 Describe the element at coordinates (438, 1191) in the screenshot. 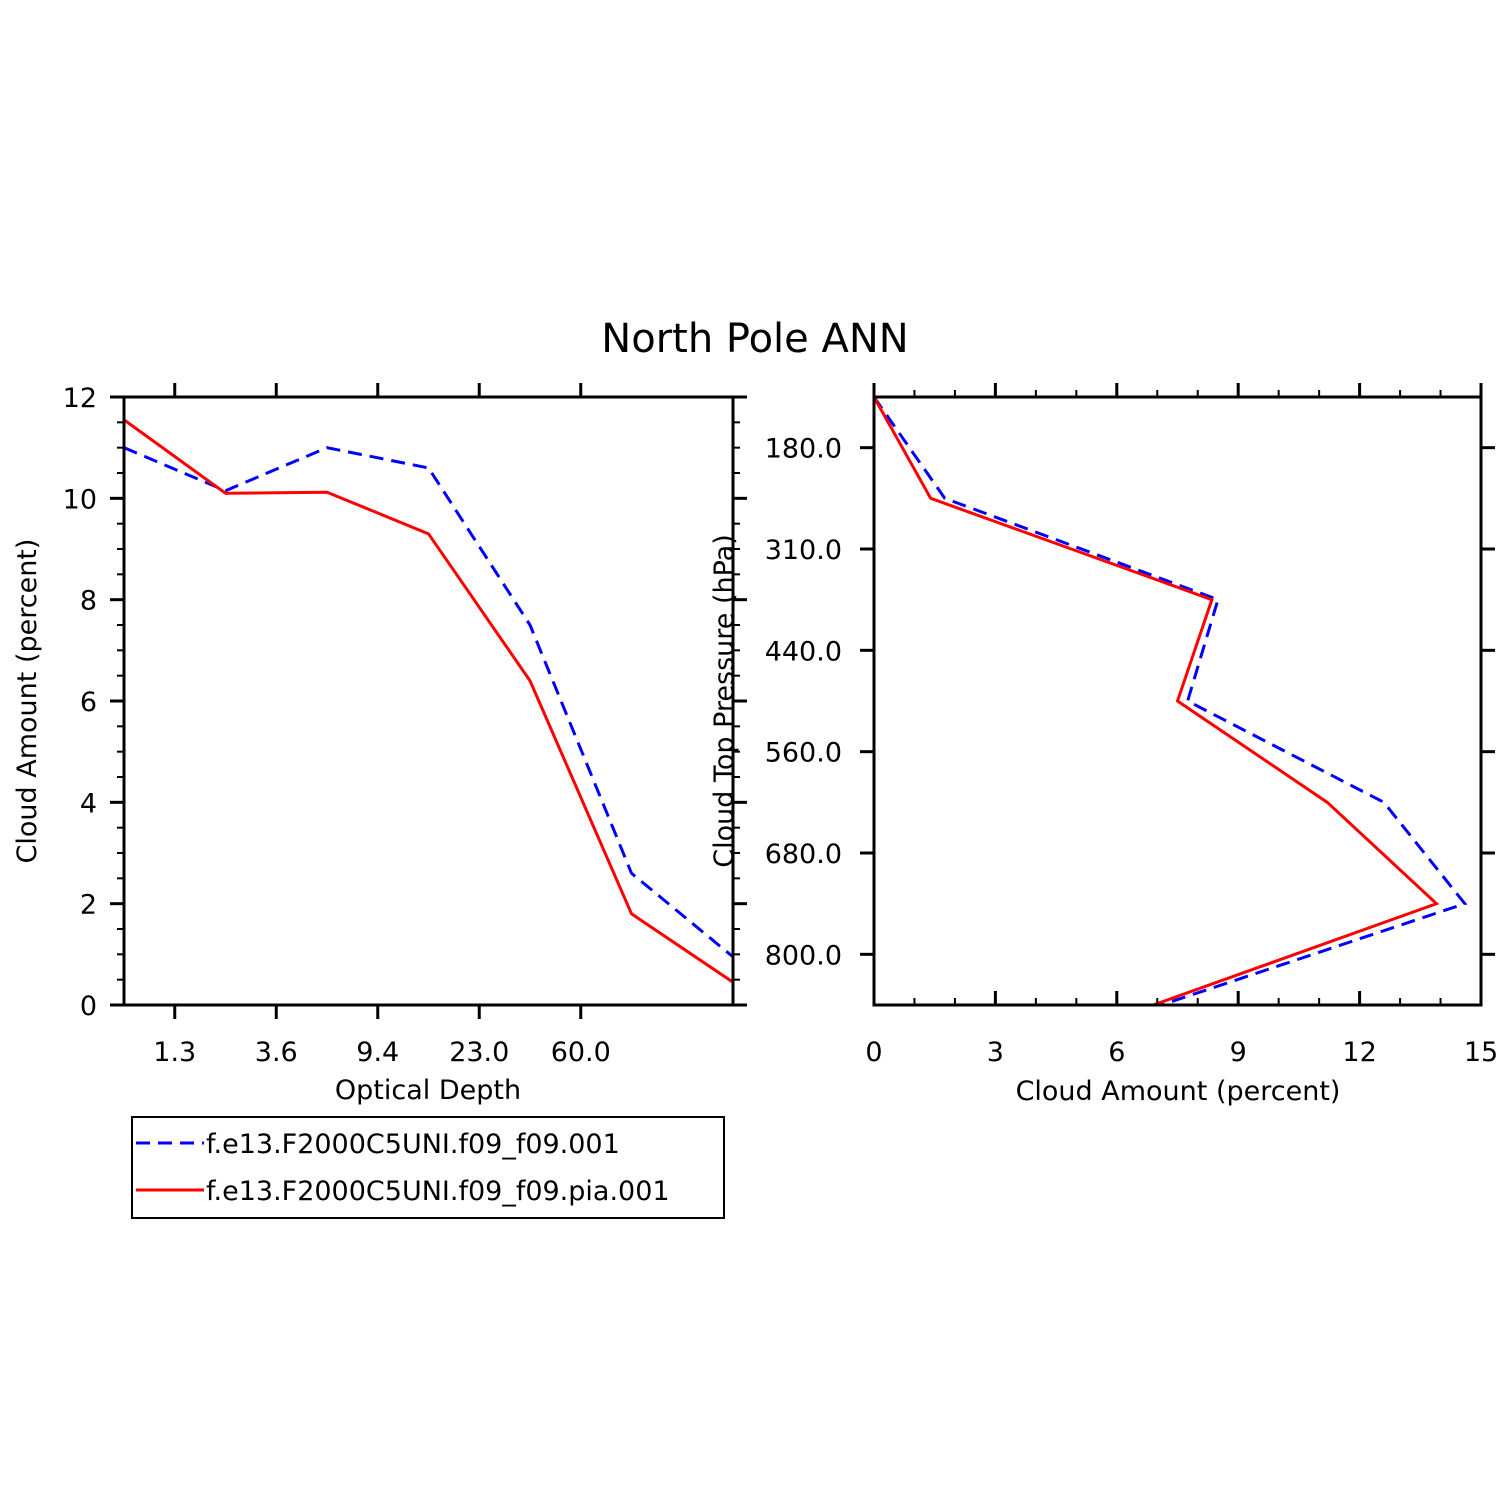

I see `legend-label-2: f.e13.F2000C5UNI.f09_f09.pia.001` at that location.